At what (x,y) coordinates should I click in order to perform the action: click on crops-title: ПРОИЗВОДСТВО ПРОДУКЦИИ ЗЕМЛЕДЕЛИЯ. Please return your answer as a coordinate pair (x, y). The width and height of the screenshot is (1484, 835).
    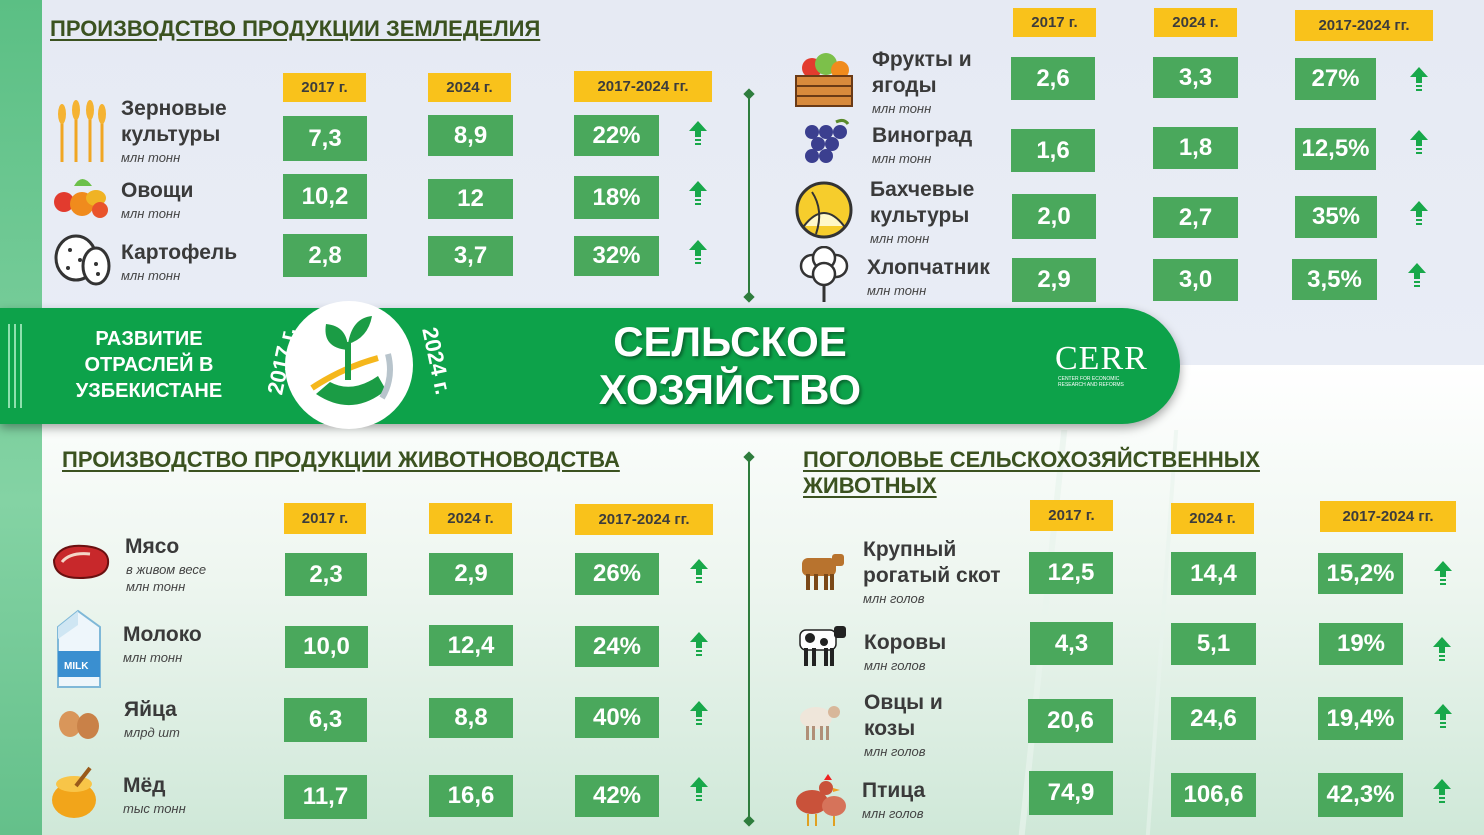
    Looking at the image, I should click on (295, 28).